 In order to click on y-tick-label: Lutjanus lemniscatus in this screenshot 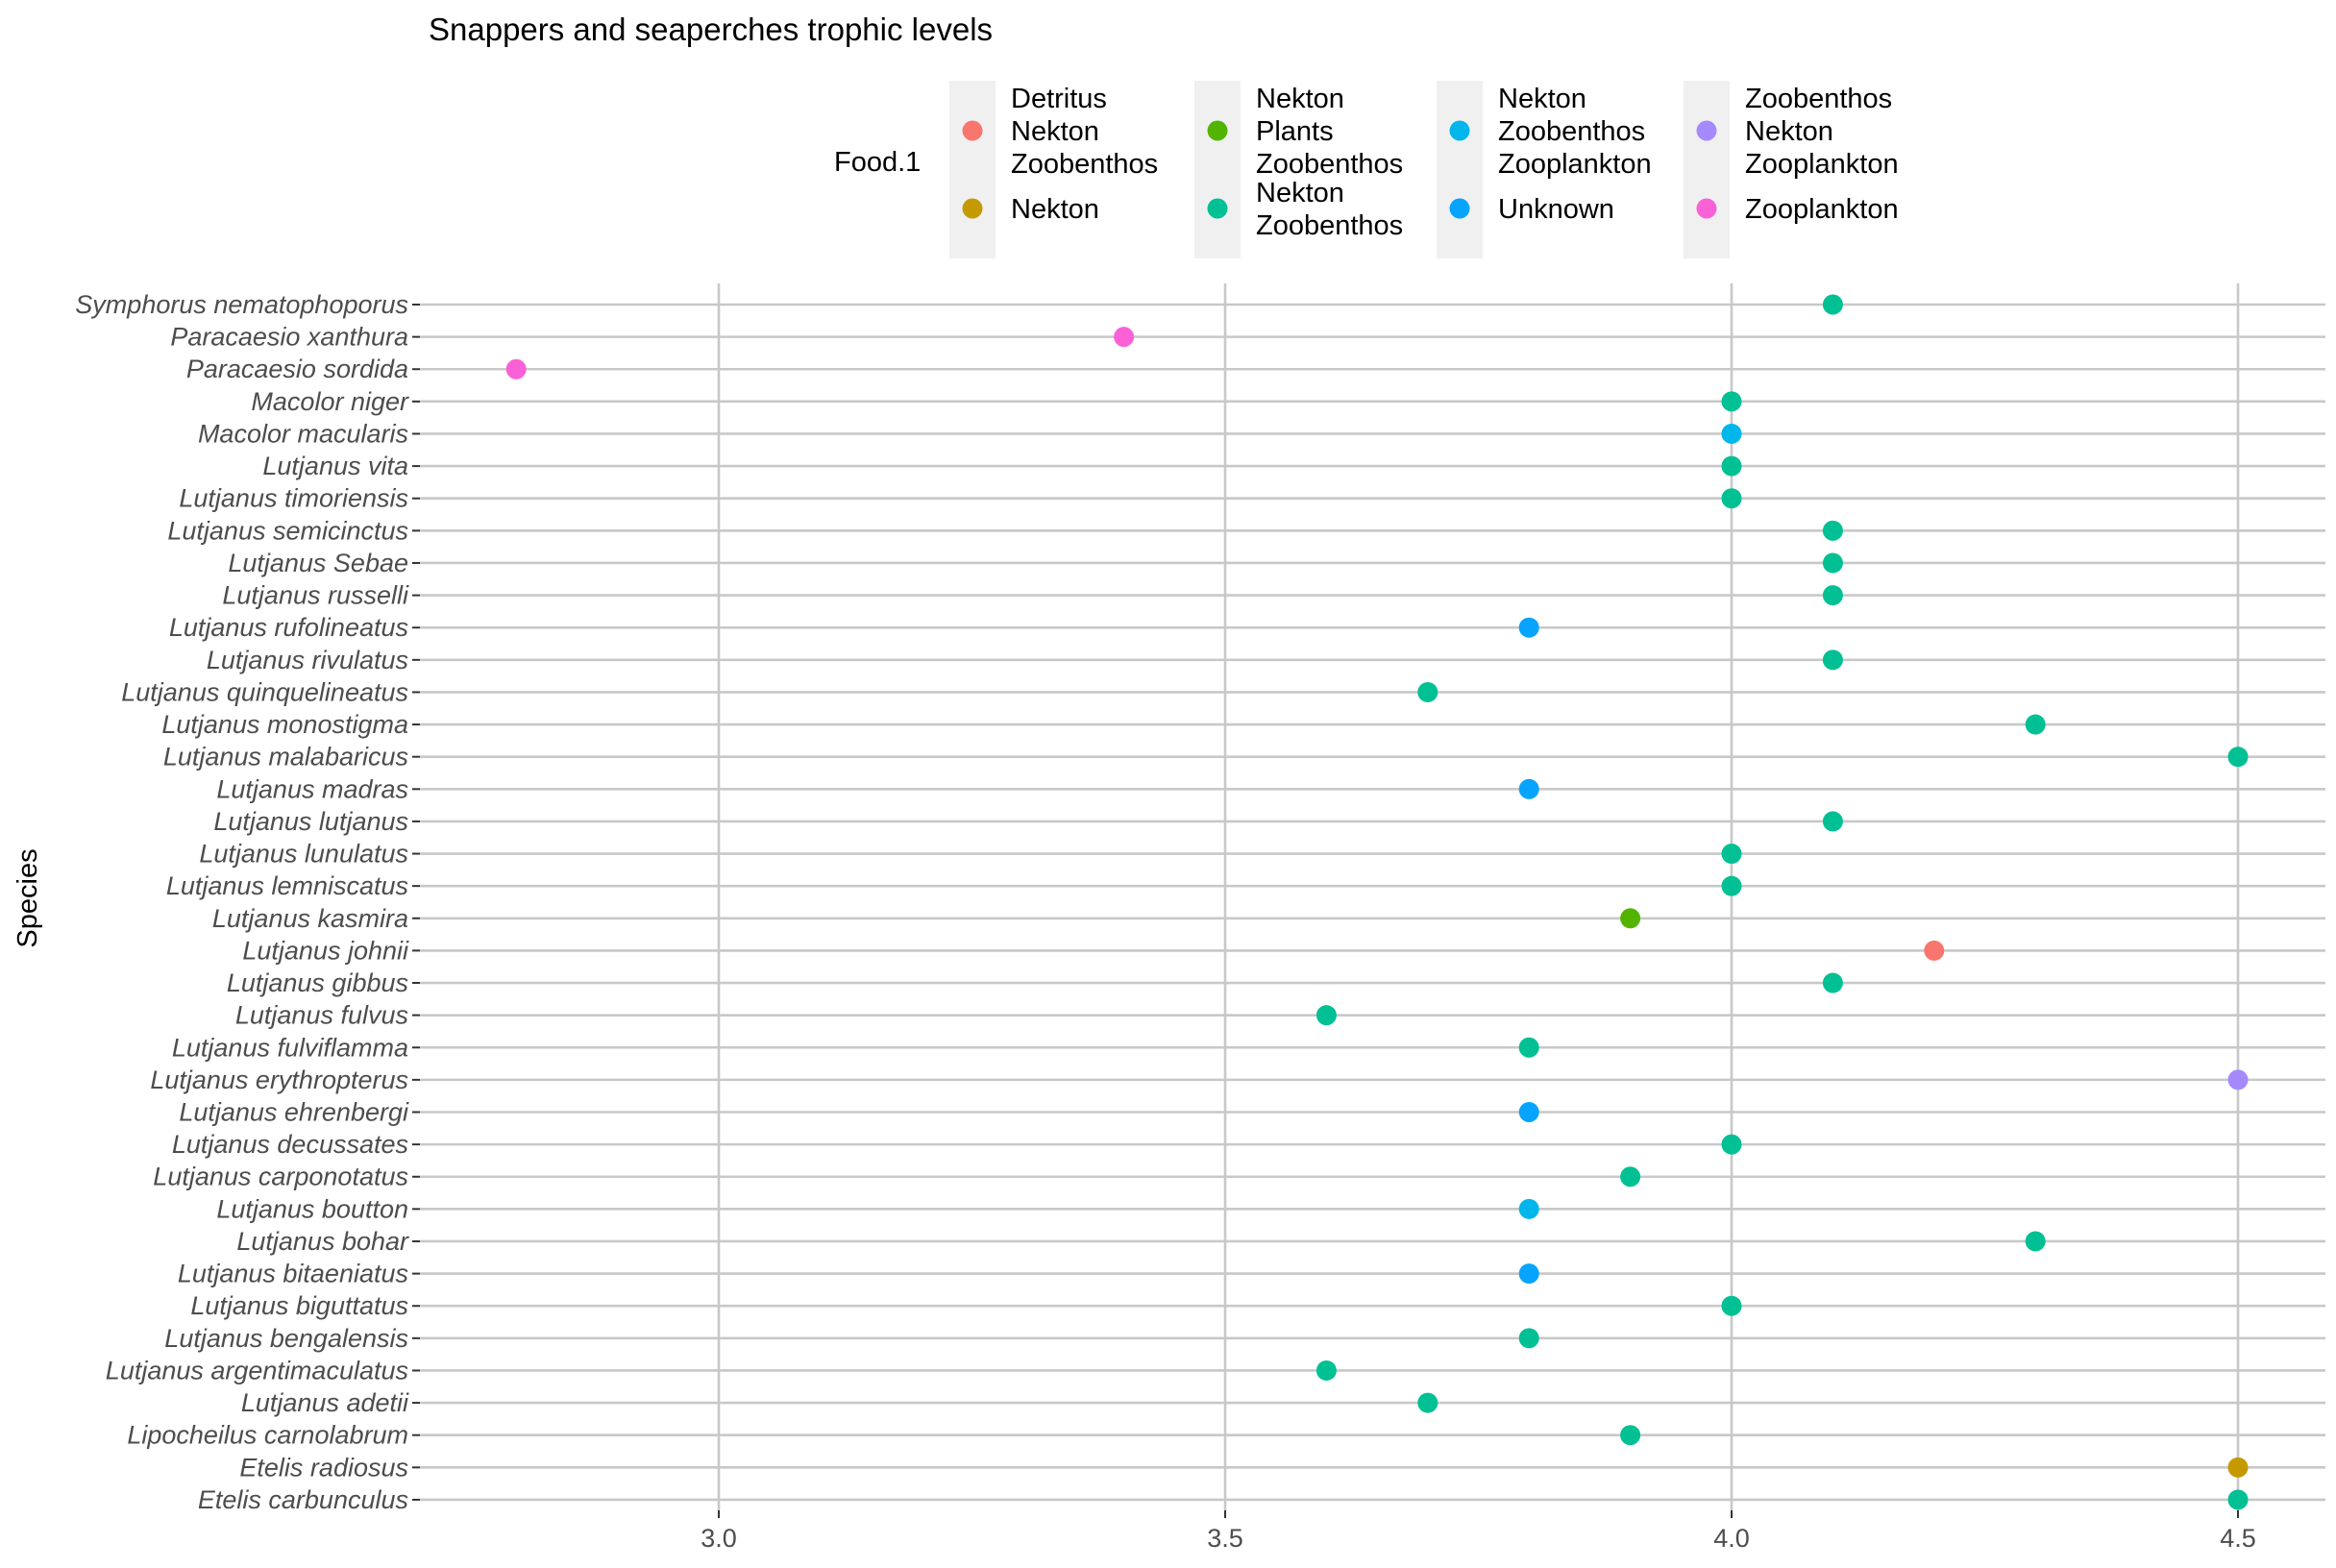, I will do `click(287, 886)`.